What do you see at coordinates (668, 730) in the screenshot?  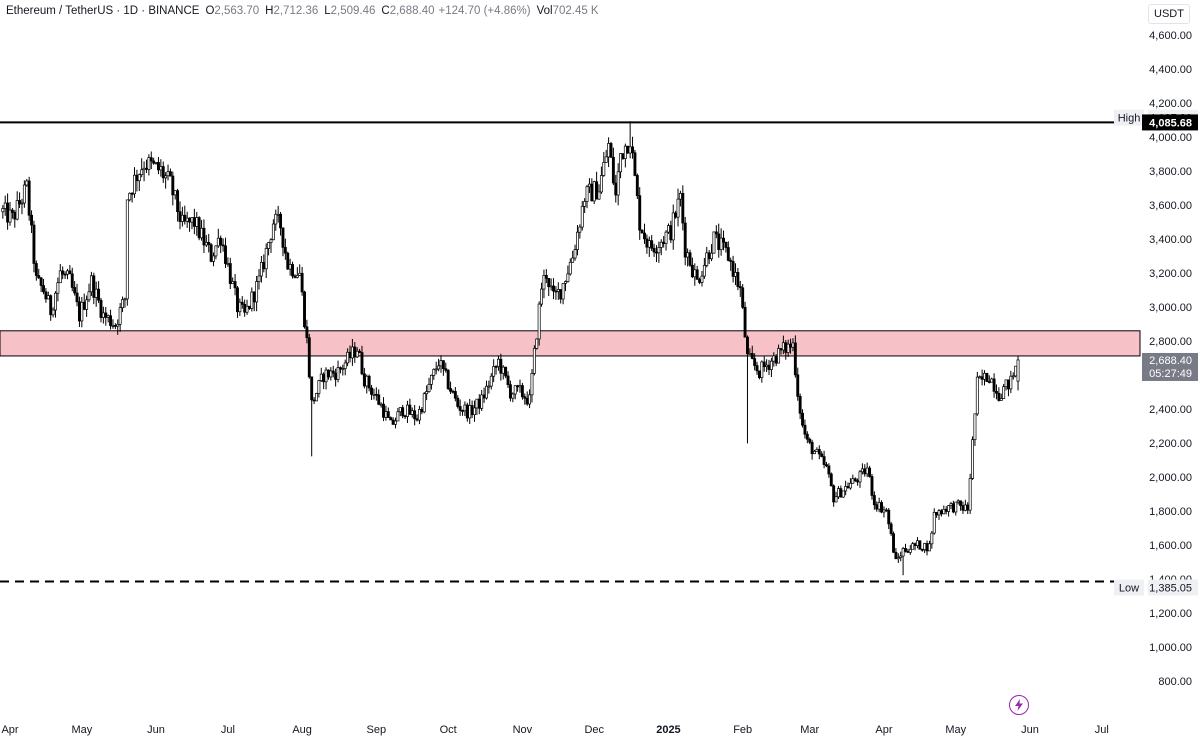 I see `x-tick-label: 2025` at bounding box center [668, 730].